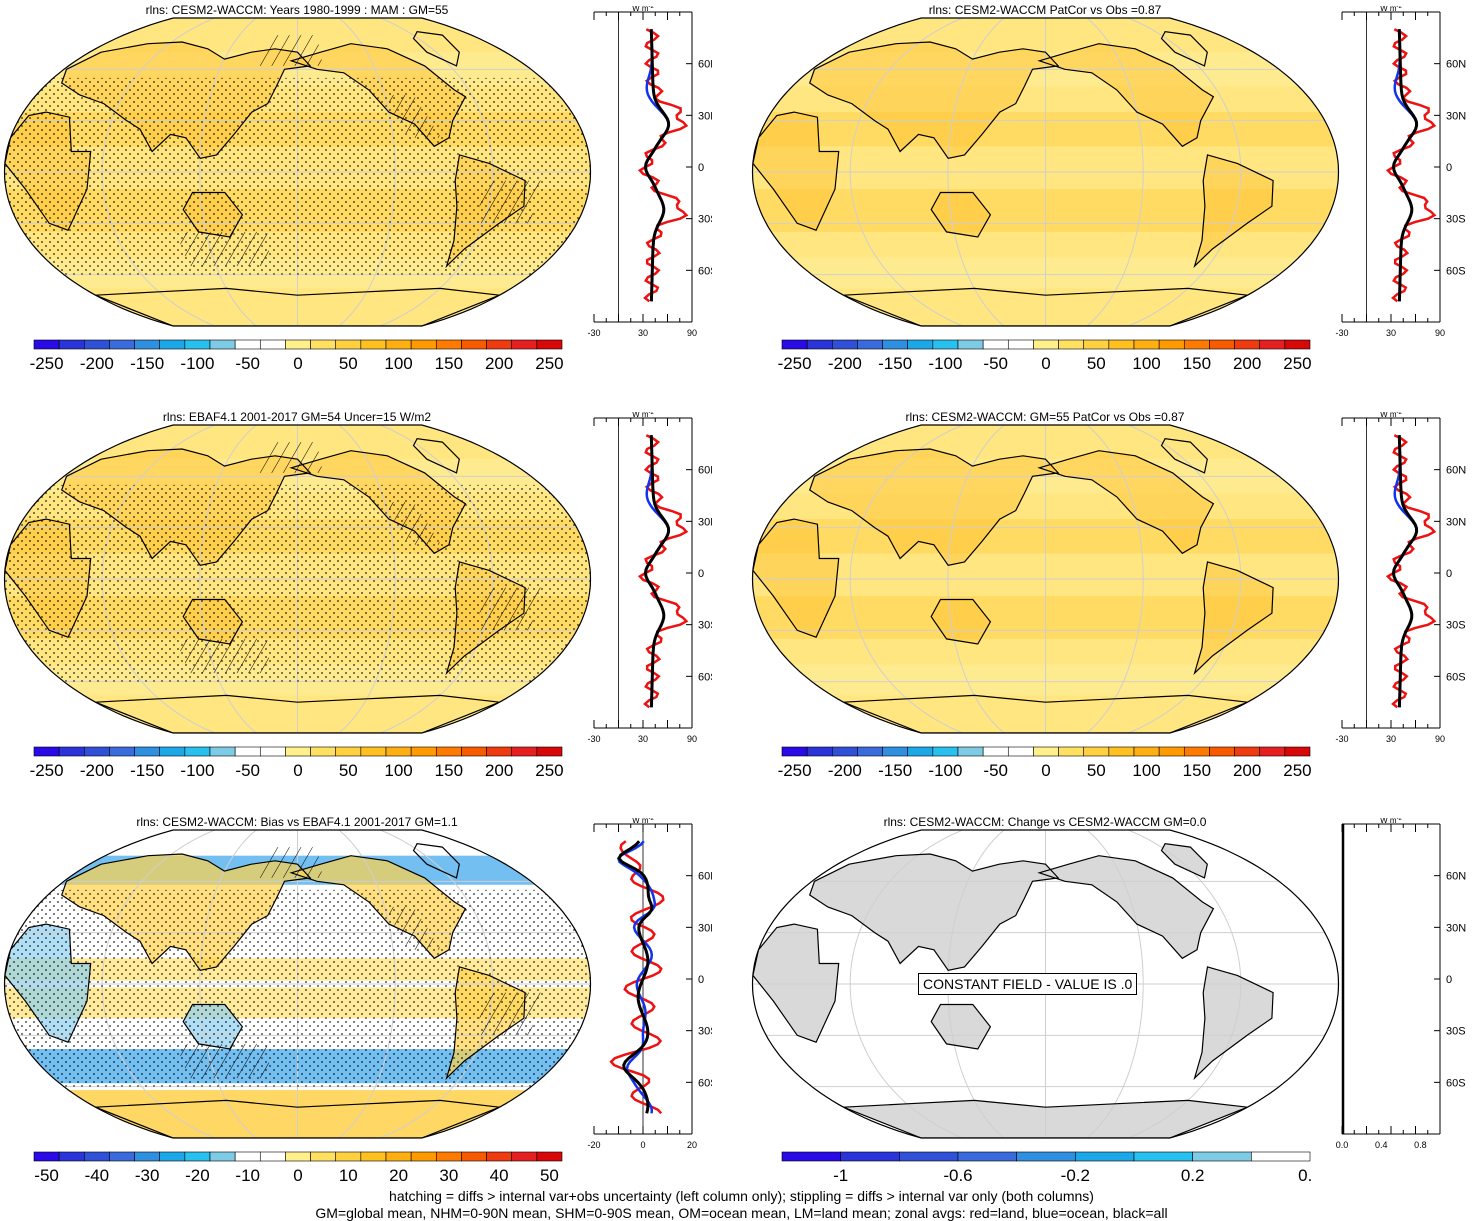  Describe the element at coordinates (957, 1175) in the screenshot. I see `colorbar-label: -0.6` at that location.